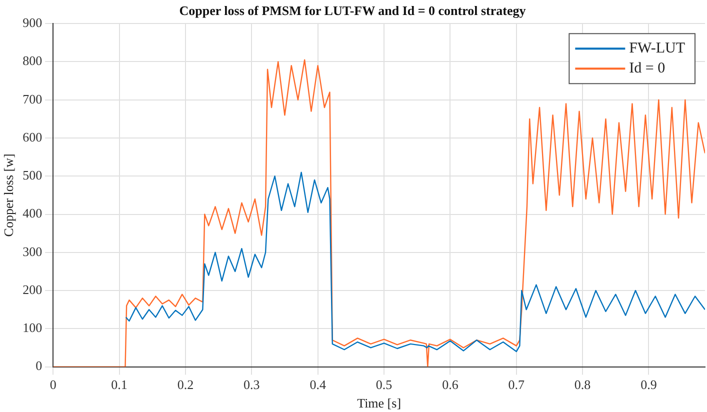 This screenshot has height=412, width=707. Describe the element at coordinates (657, 48) in the screenshot. I see `legend-label: FW-LUT` at that location.